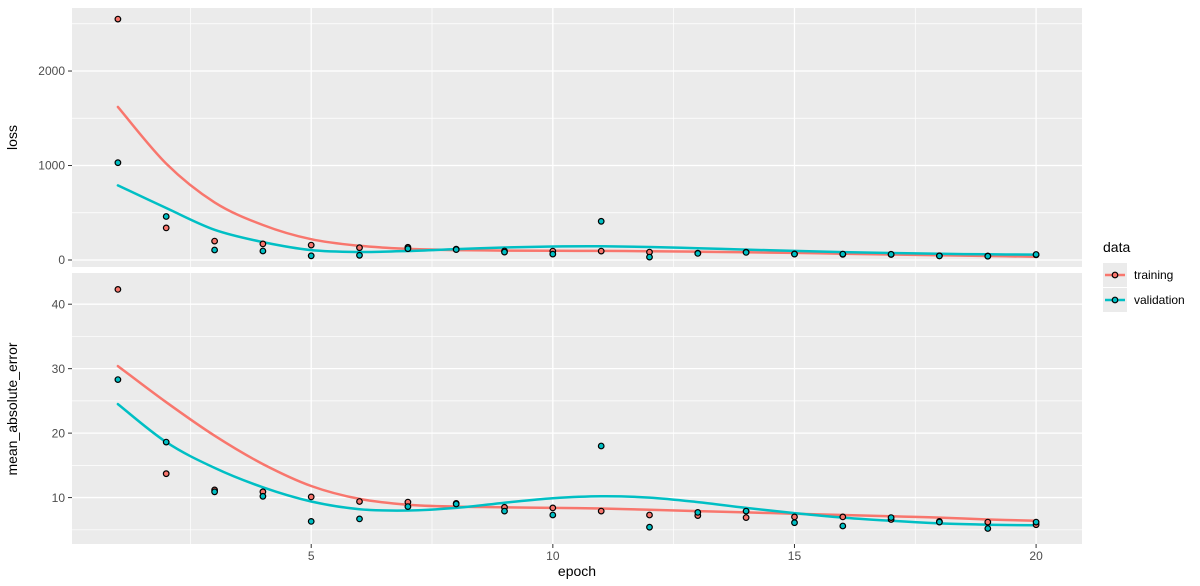 The width and height of the screenshot is (1200, 586). What do you see at coordinates (577, 220) in the screenshot?
I see `smooth-line-validation` at bounding box center [577, 220].